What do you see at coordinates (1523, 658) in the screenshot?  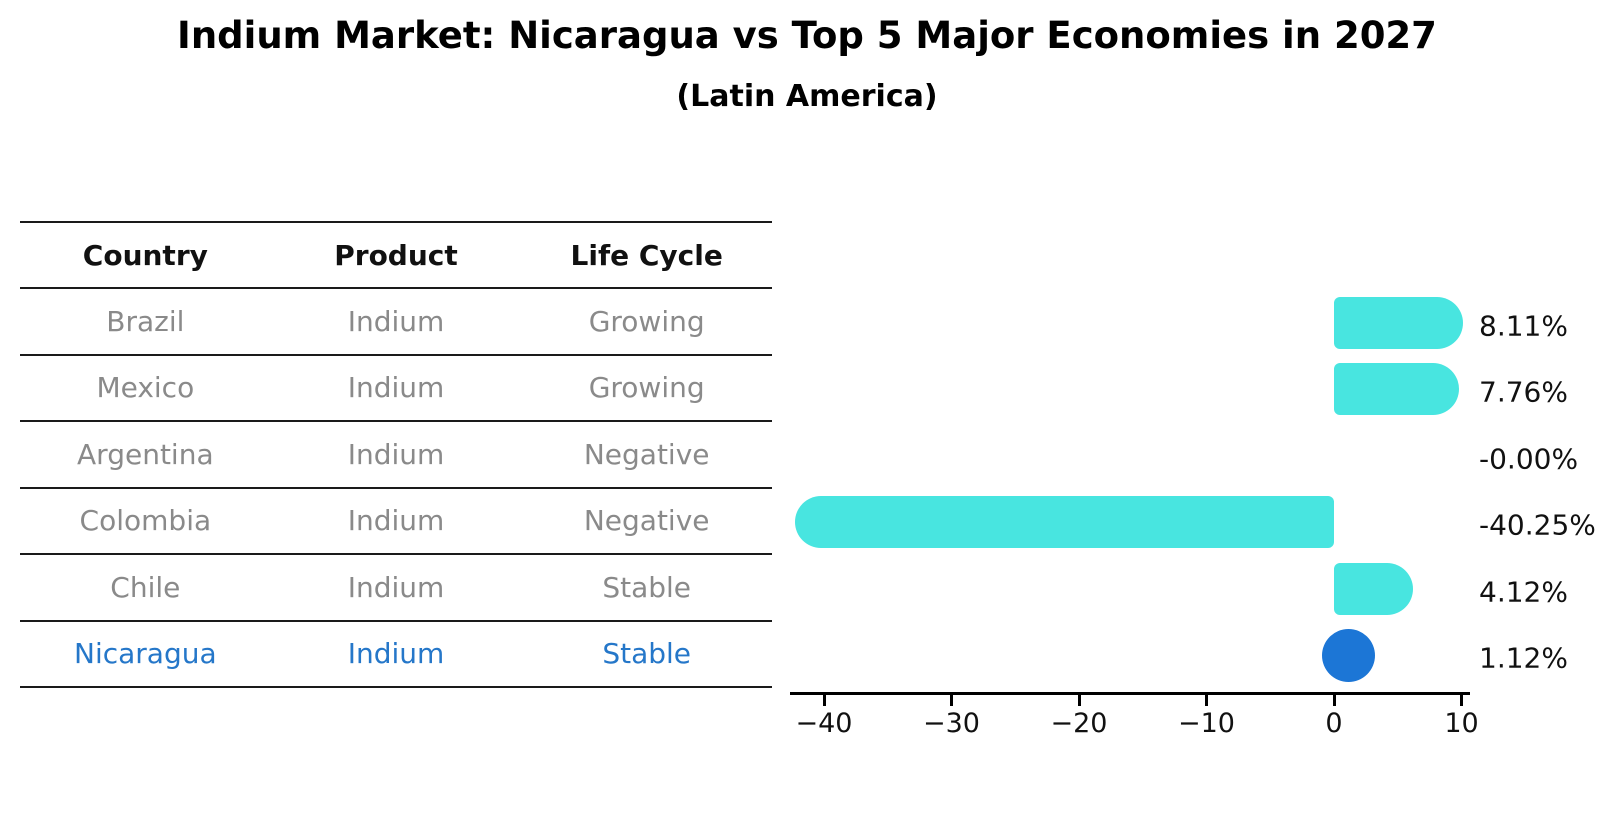 I see `value-label-nicaragua: 1.12%` at bounding box center [1523, 658].